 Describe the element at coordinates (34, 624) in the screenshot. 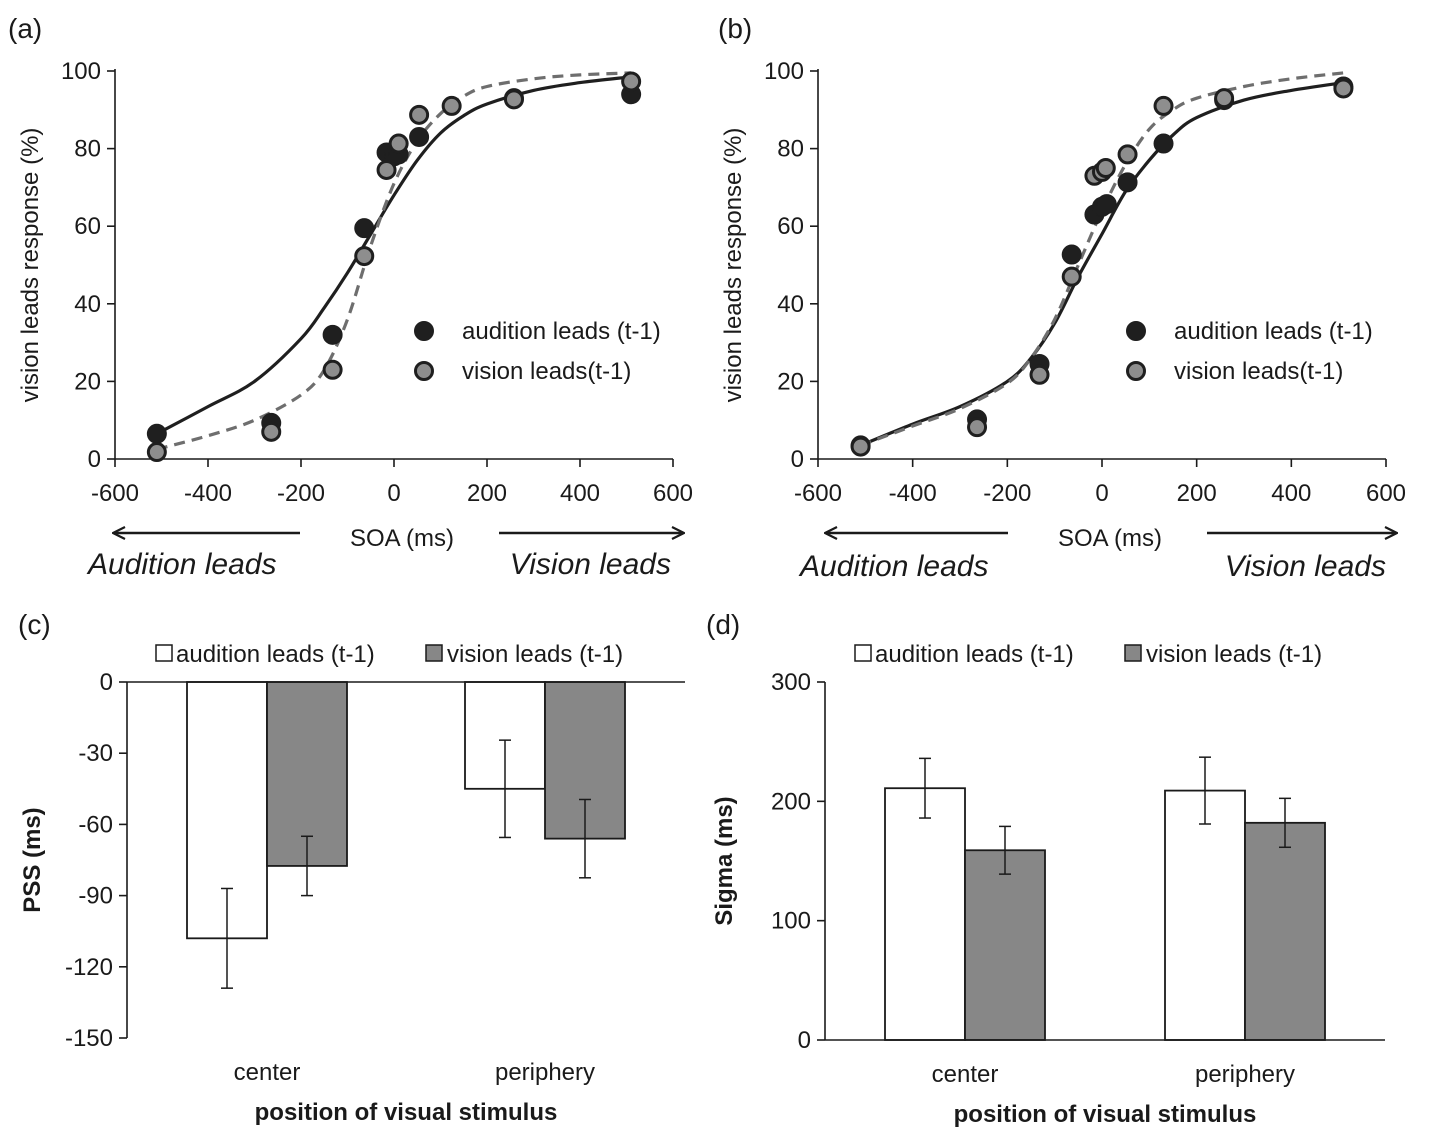

I see `panel-label: (c)` at that location.